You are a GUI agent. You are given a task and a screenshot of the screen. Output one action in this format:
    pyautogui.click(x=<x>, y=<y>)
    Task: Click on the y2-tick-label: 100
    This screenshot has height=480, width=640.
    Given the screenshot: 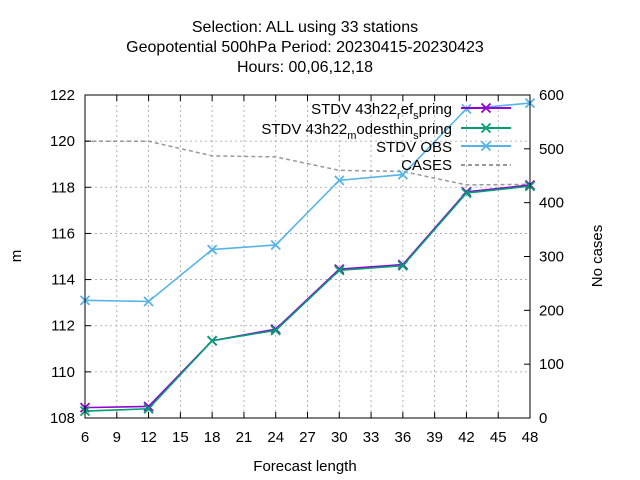 What is the action you would take?
    pyautogui.click(x=551, y=364)
    